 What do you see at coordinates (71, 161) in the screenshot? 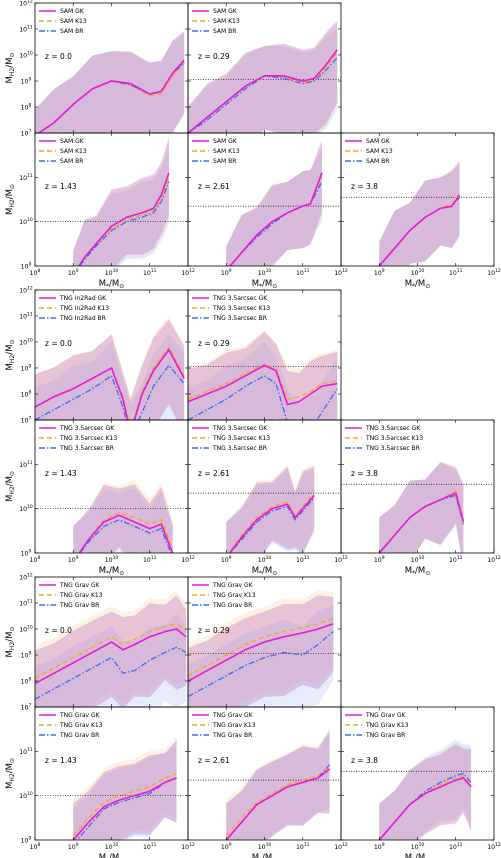
I see `legend-label: SAM BR` at bounding box center [71, 161].